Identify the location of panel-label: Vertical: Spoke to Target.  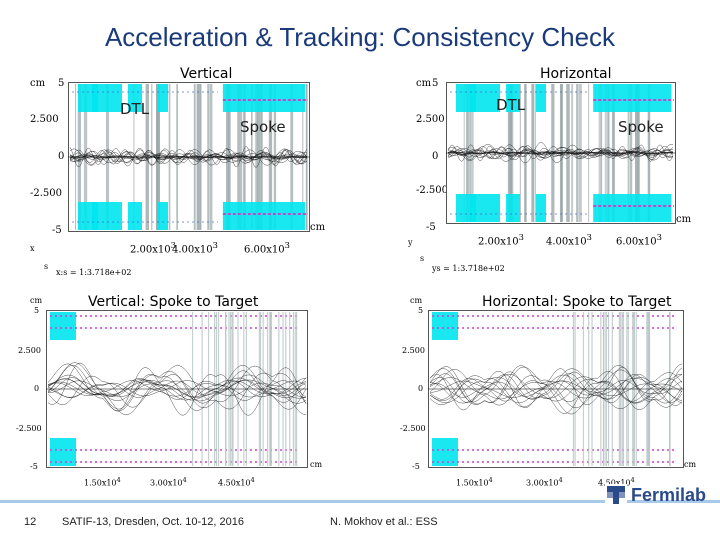
(173, 302).